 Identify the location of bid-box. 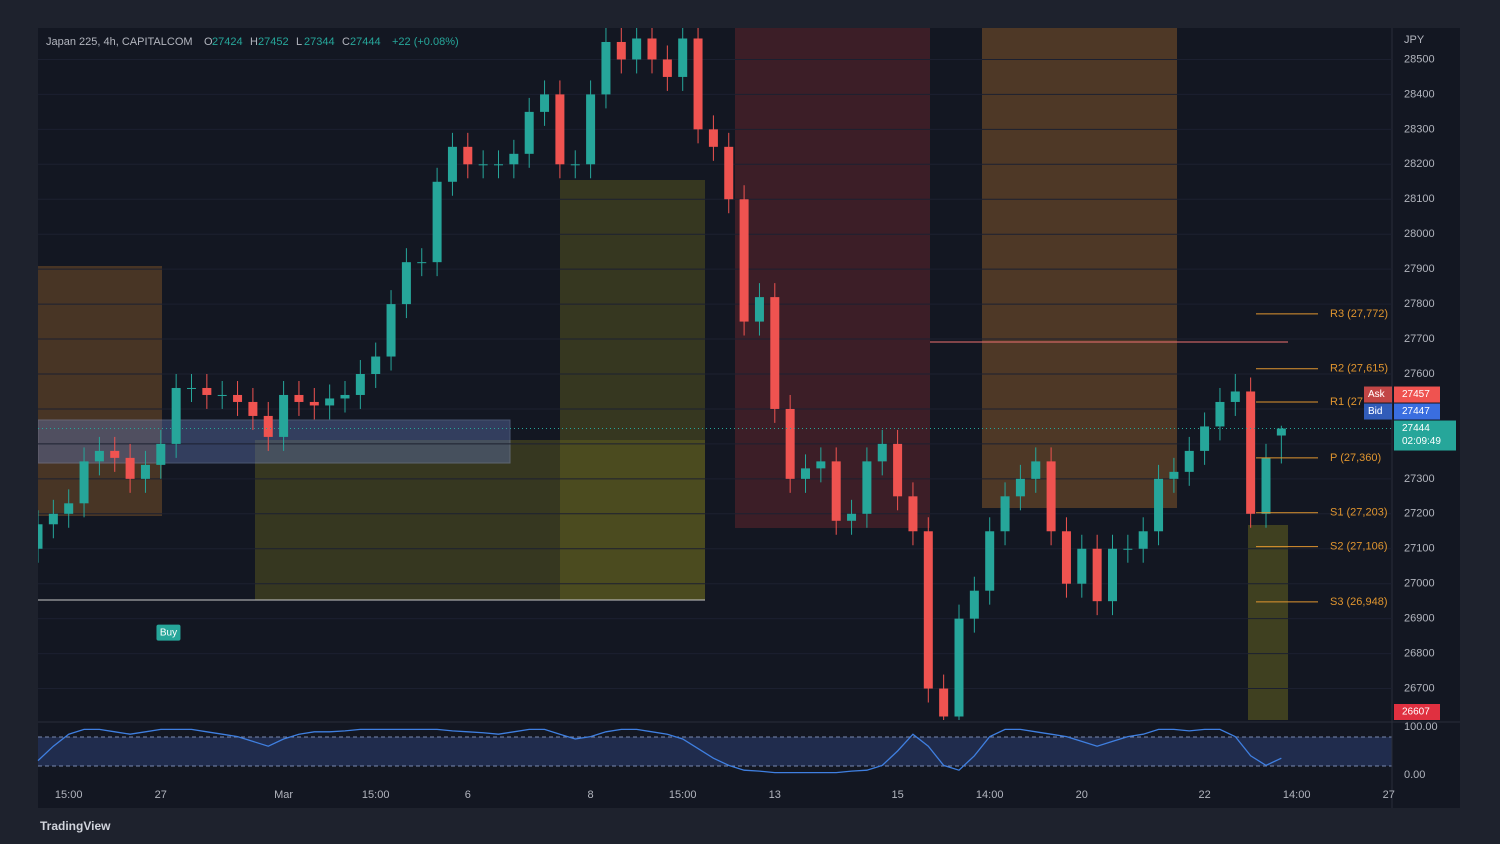
(1417, 411).